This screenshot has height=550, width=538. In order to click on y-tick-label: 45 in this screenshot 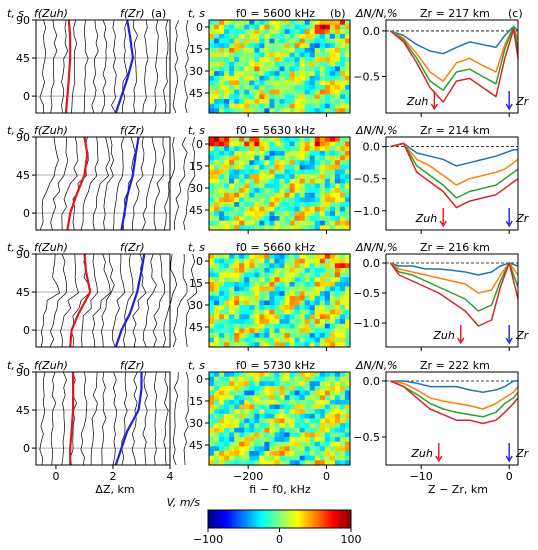, I will do `click(23, 410)`.